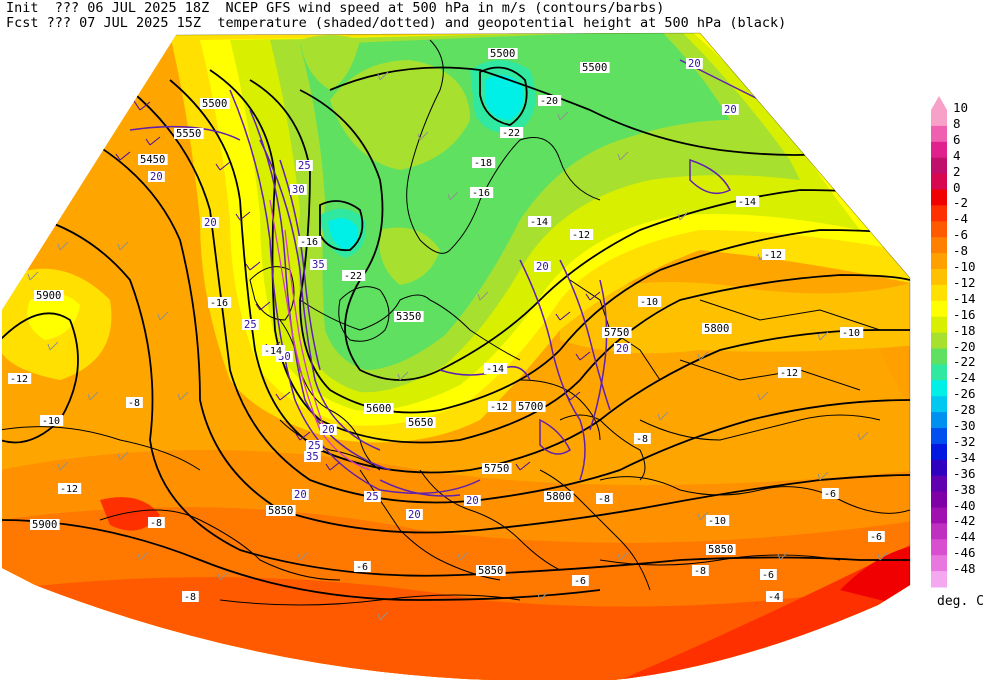  I want to click on colorbar-label: -12, so click(964, 282).